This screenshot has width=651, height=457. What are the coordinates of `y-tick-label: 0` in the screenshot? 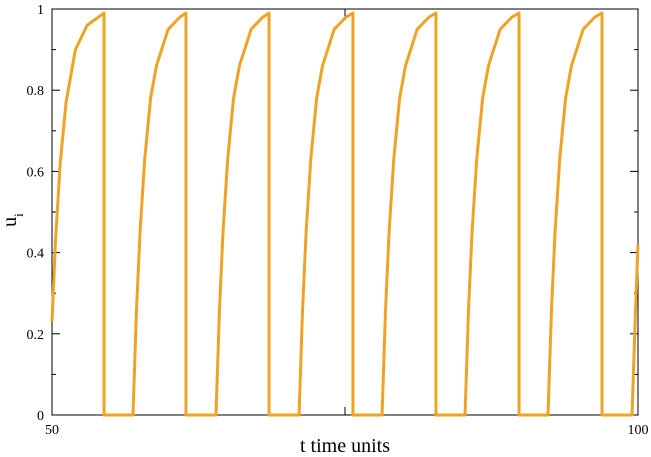 It's located at (40, 416).